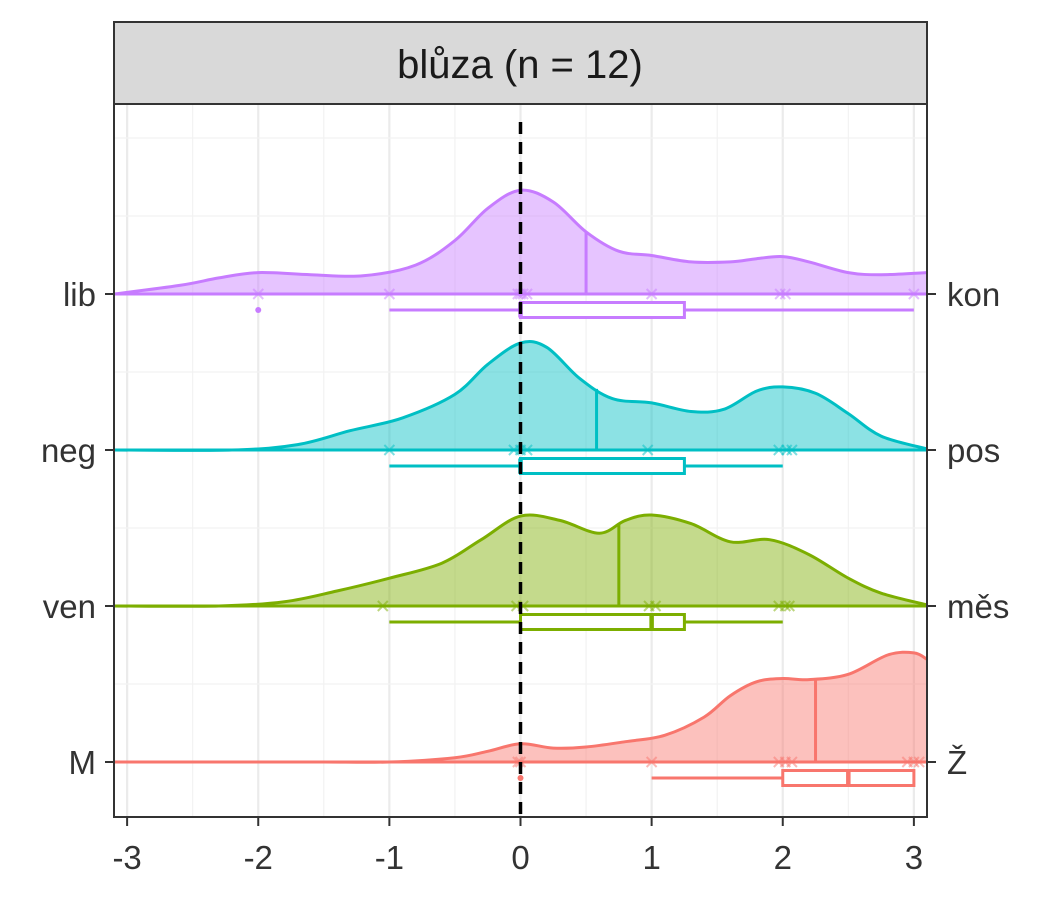  Describe the element at coordinates (973, 450) in the screenshot. I see `y-tick-label-right: pos` at that location.